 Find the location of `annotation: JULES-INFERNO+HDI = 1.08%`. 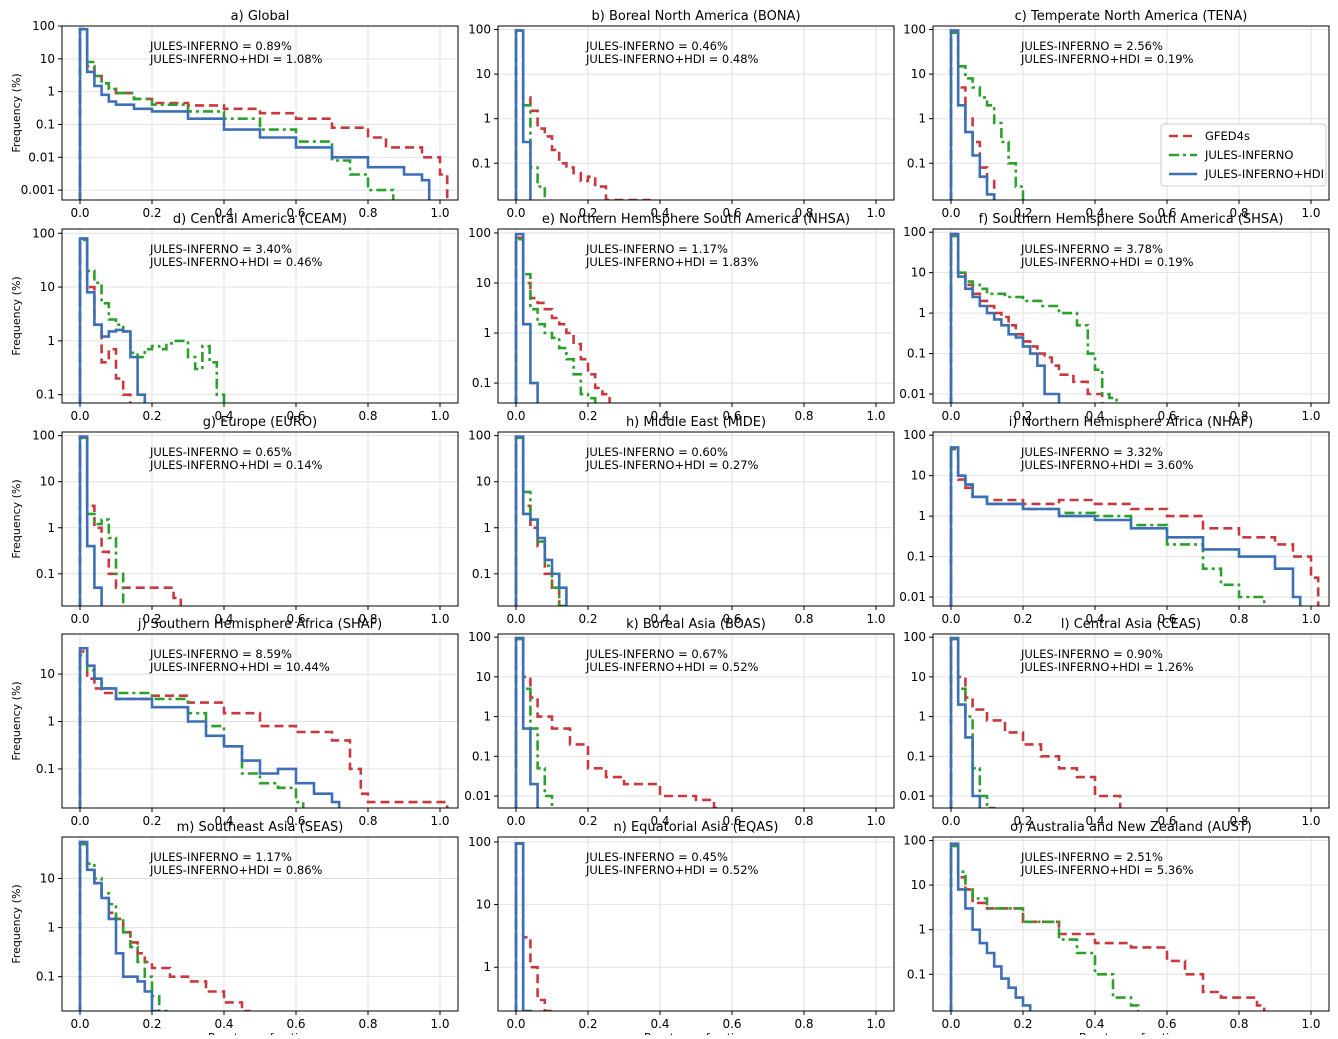

annotation: JULES-INFERNO+HDI = 1.08% is located at coordinates (236, 59).